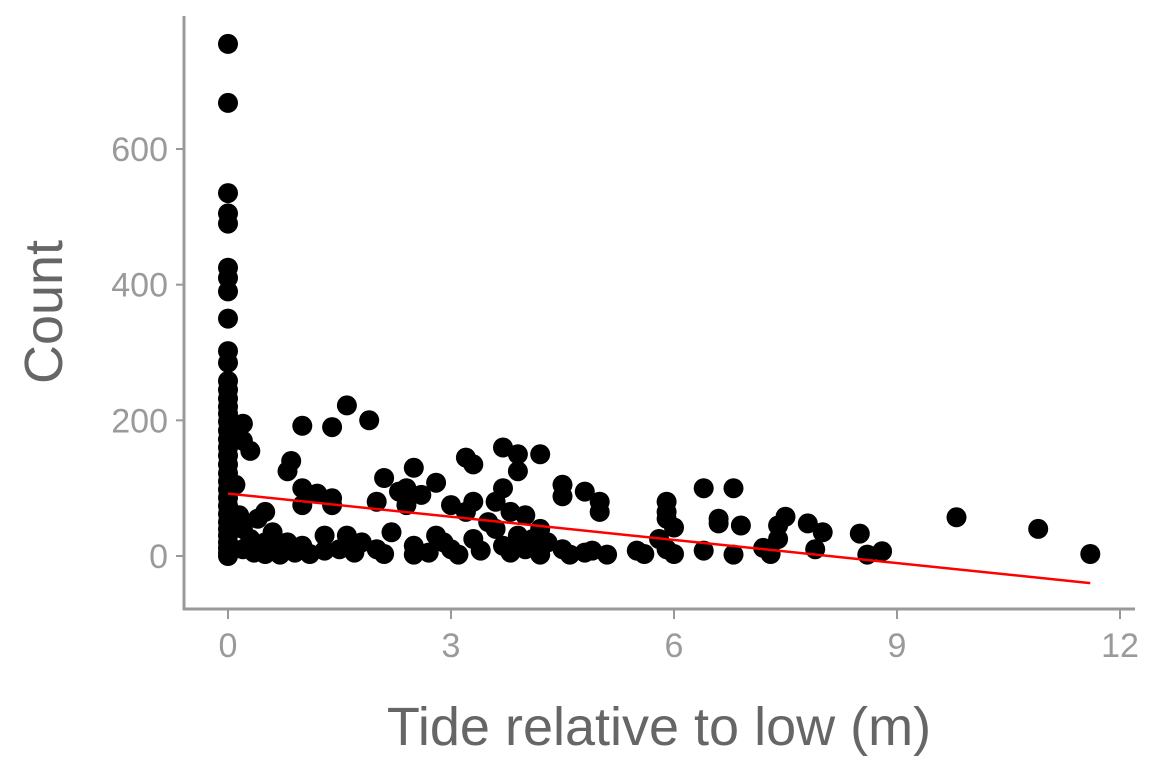  What do you see at coordinates (147, 353) in the screenshot?
I see `y-axis-ticks: 0 200 400 600` at bounding box center [147, 353].